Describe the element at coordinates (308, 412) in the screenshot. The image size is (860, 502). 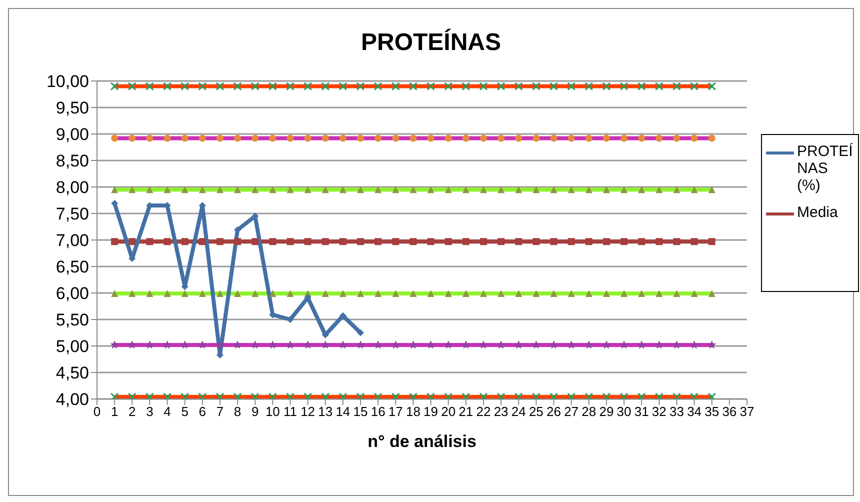
I see `x-tick-label: 12` at that location.